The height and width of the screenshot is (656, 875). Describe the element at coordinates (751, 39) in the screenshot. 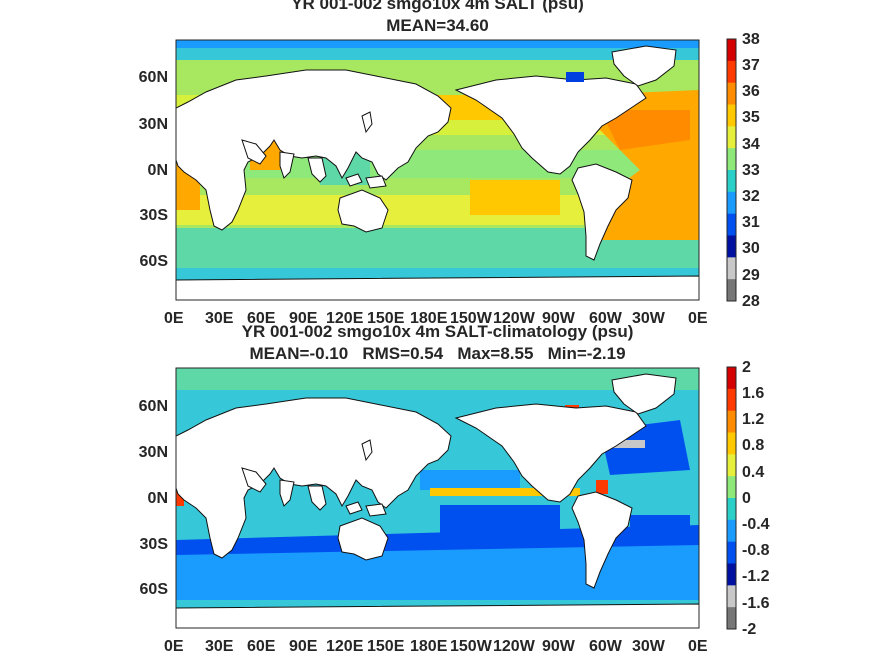

I see `panel1-cbtick: 38` at that location.